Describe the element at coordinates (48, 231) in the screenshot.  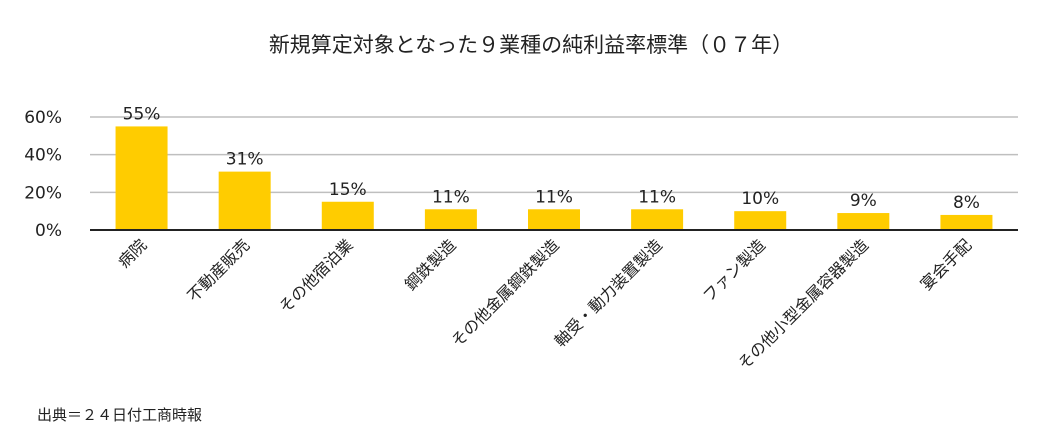
I see `y-tick-label: 0%` at that location.